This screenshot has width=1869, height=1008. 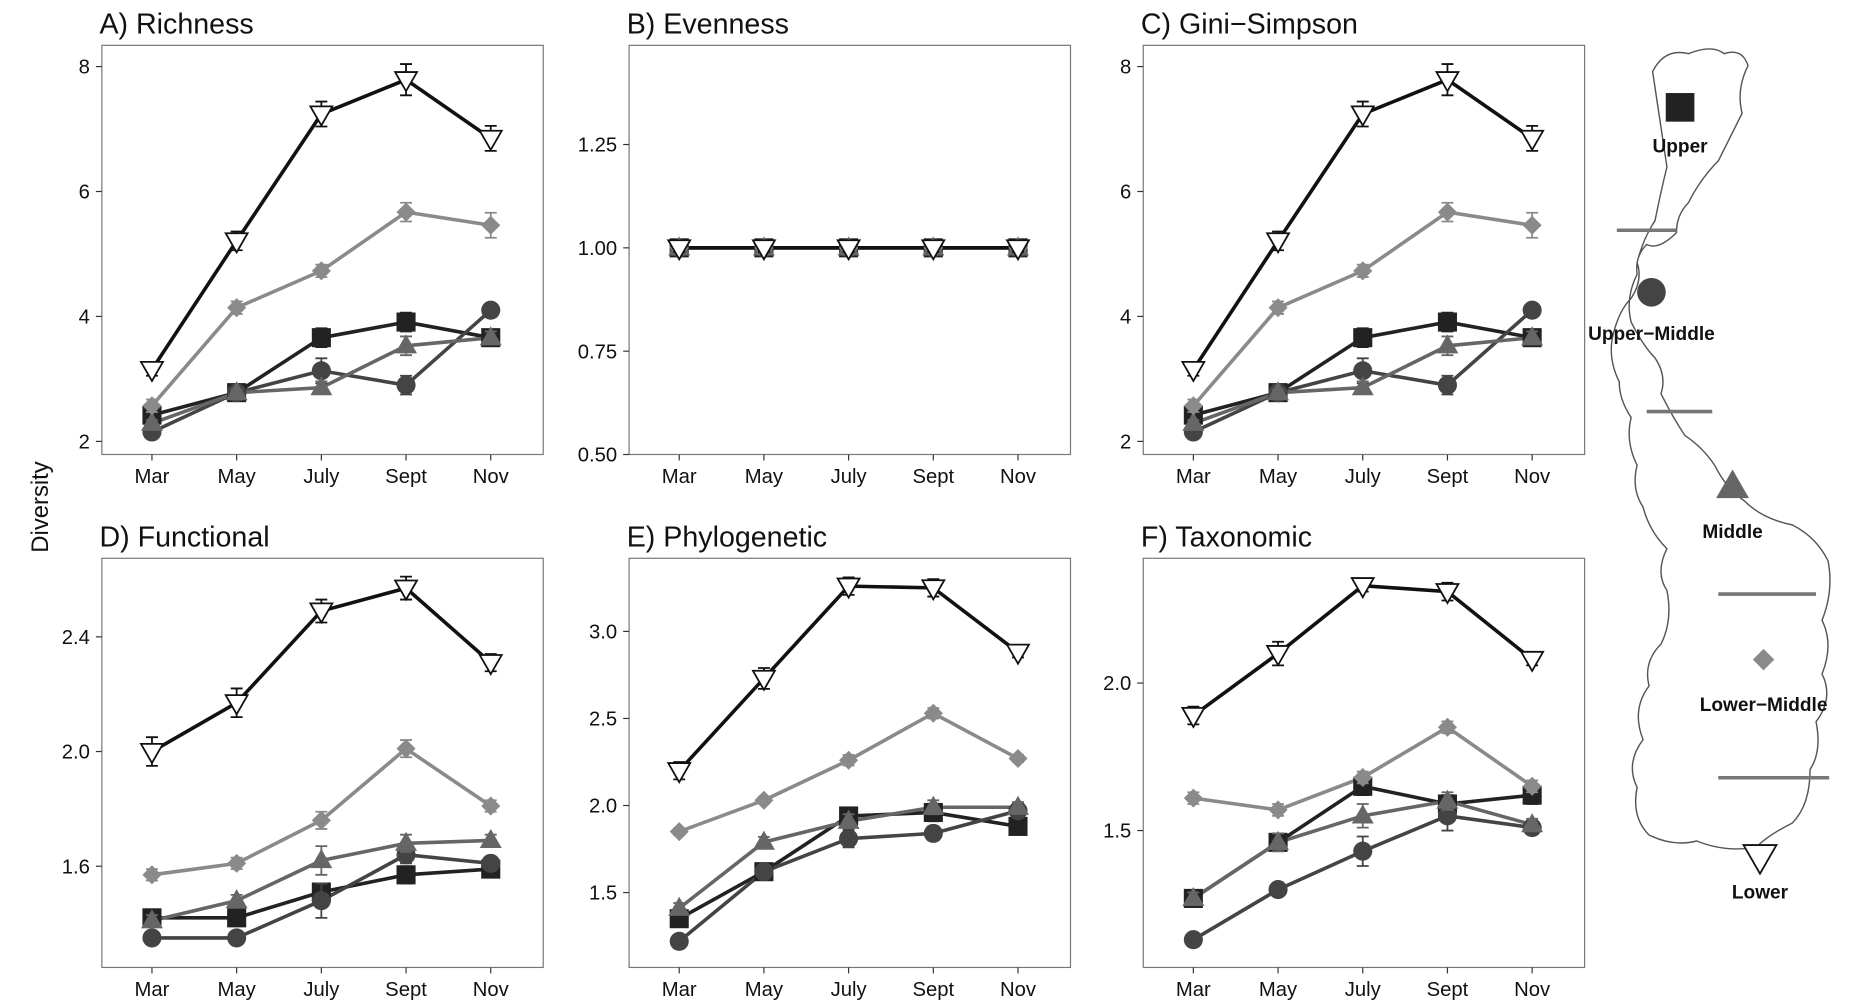 What do you see at coordinates (1125, 193) in the screenshot?
I see `y-tick-label: 6` at bounding box center [1125, 193].